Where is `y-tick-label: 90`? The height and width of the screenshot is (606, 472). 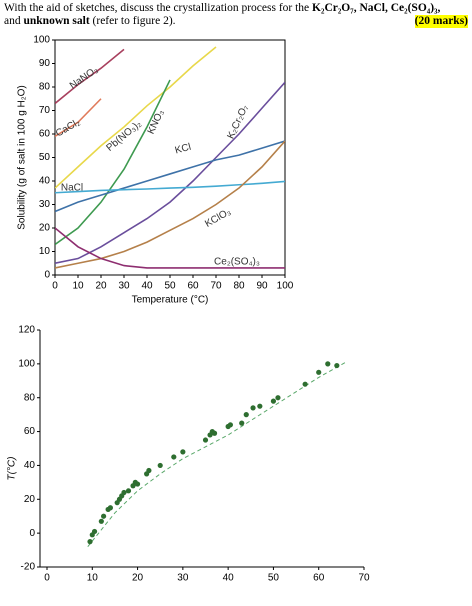
y-tick-label: 90 is located at coordinates (45, 63).